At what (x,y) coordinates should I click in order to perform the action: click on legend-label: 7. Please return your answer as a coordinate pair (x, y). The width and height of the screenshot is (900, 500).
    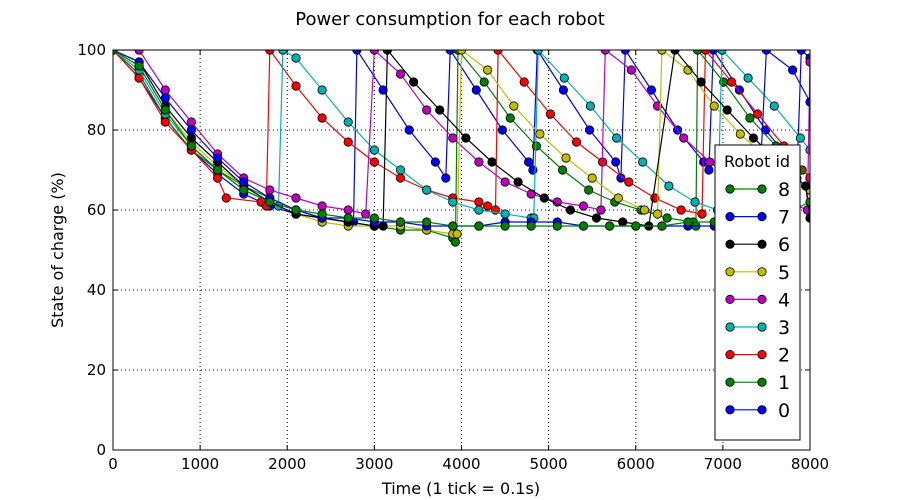
    Looking at the image, I should click on (784, 218).